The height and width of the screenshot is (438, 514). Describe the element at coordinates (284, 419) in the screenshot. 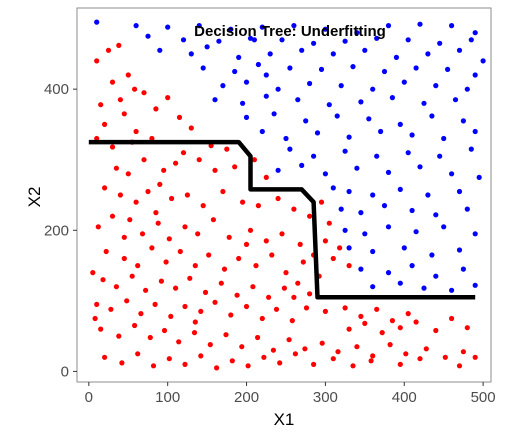

I see `x-axis-title: X1` at that location.